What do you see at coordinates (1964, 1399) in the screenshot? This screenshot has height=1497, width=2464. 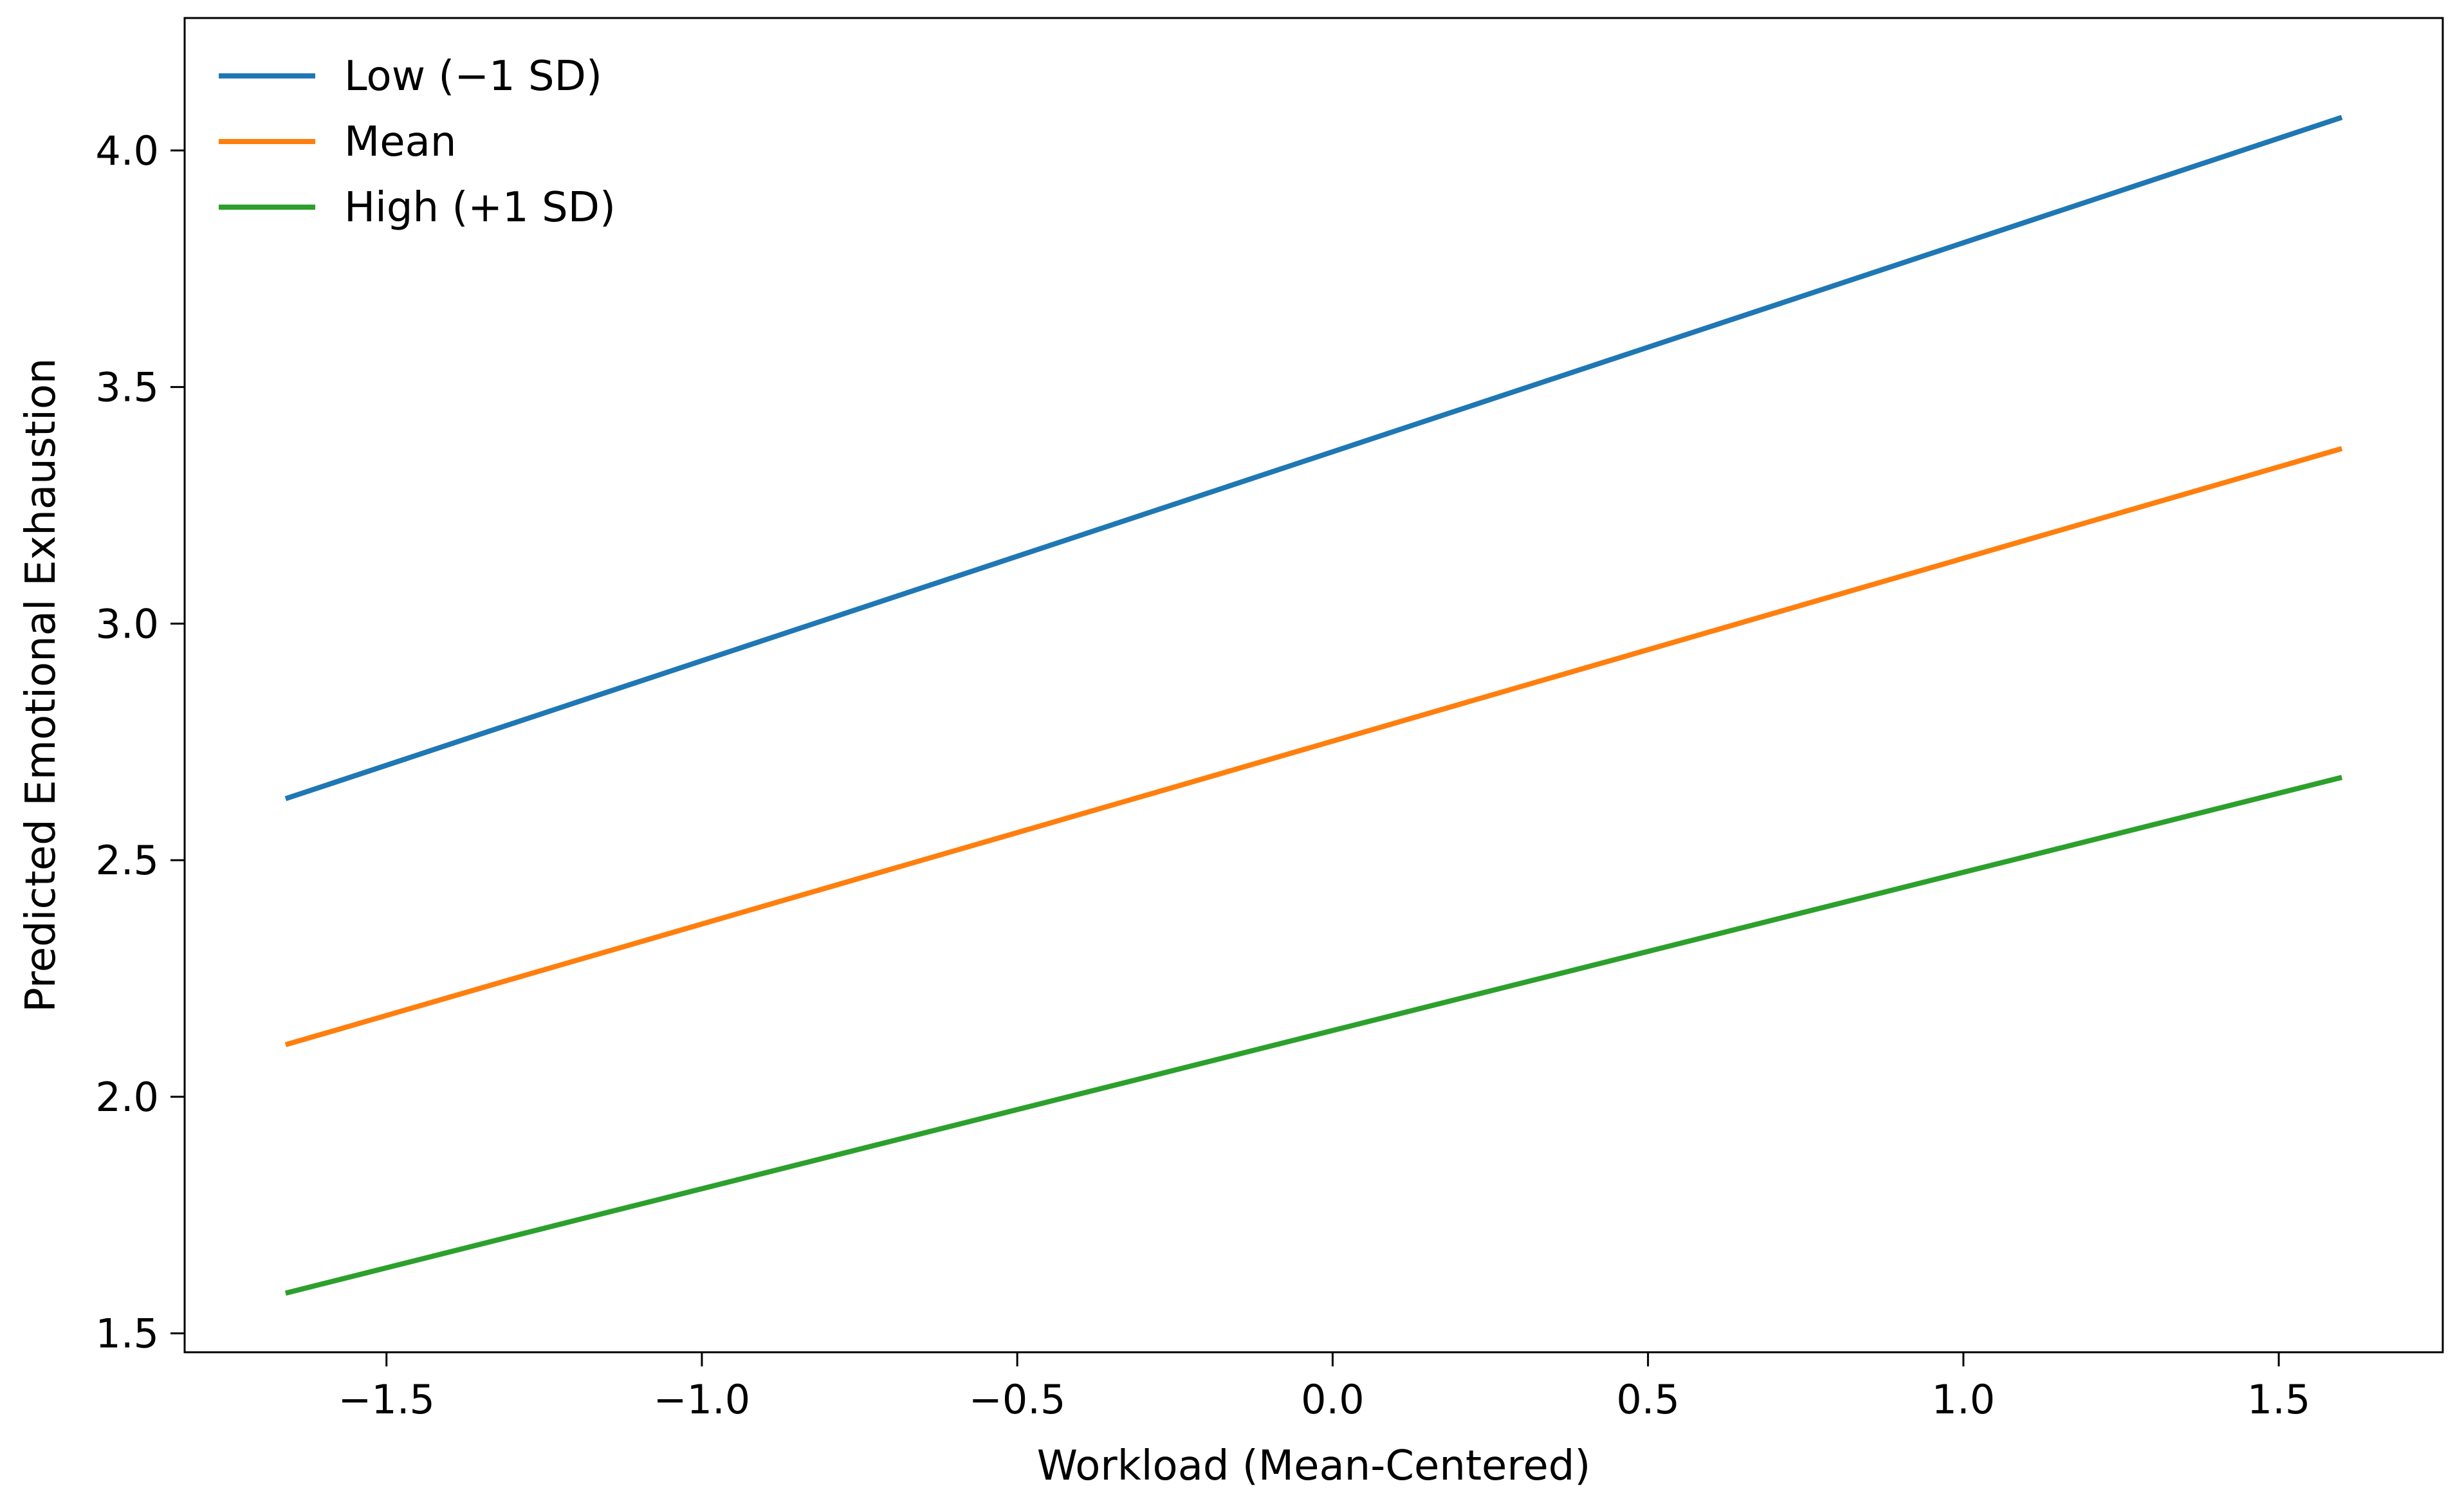 I see `x-tick-label: 1.0` at bounding box center [1964, 1399].